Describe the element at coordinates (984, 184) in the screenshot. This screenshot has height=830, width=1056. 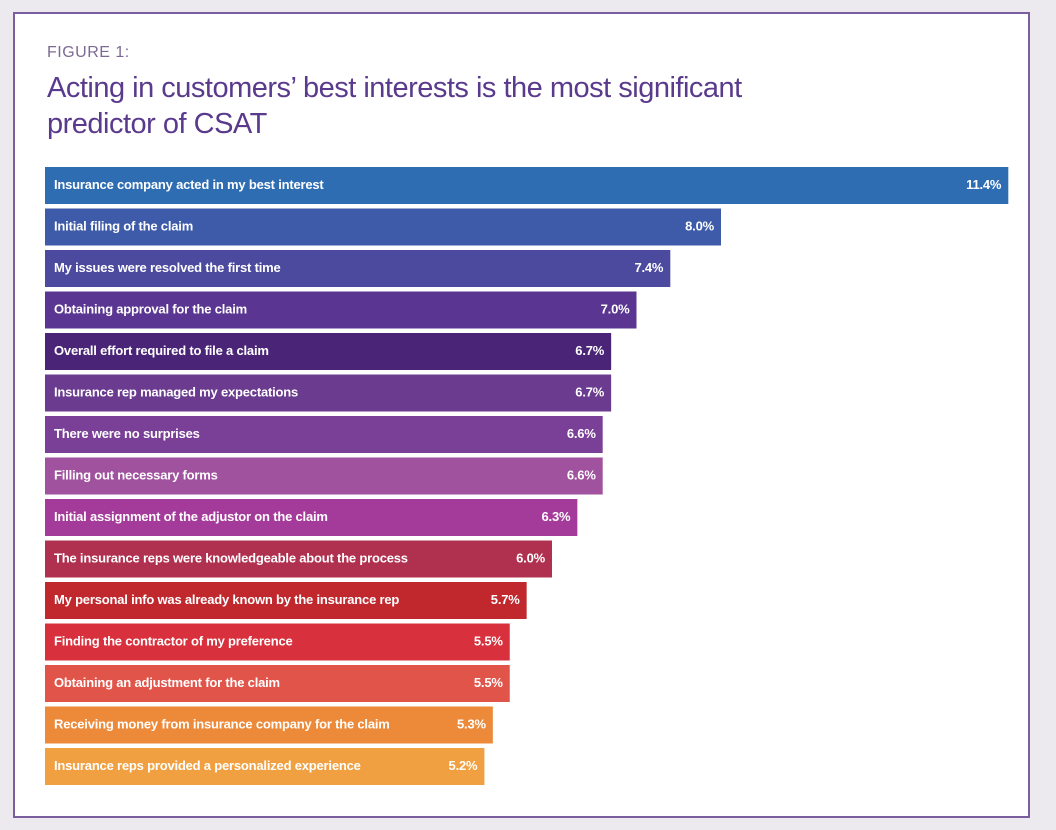
I see `value-label: 11.4%` at that location.